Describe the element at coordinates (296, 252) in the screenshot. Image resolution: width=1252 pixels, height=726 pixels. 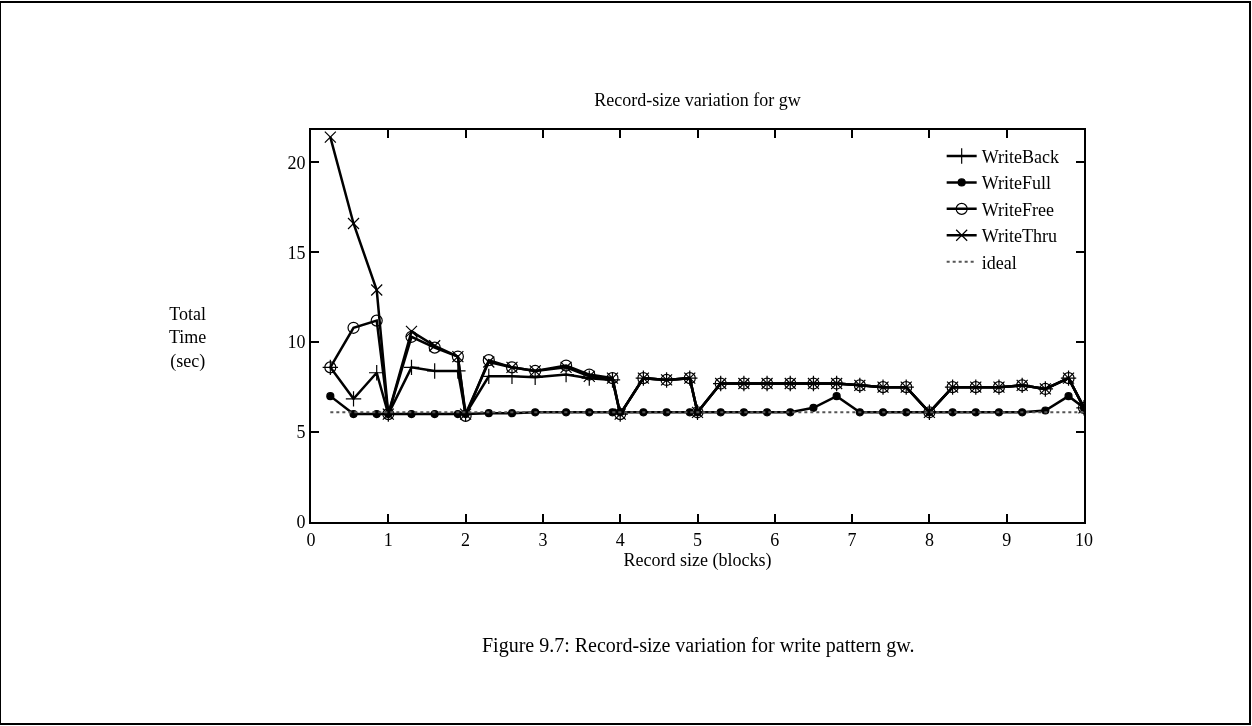
I see `y-tick-label: 15` at that location.